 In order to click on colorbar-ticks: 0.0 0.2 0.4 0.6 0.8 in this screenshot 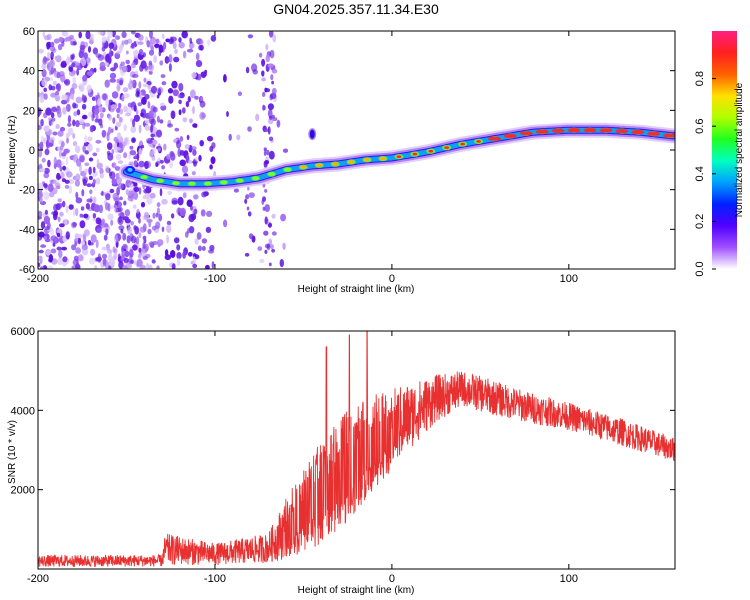, I will do `click(705, 174)`.